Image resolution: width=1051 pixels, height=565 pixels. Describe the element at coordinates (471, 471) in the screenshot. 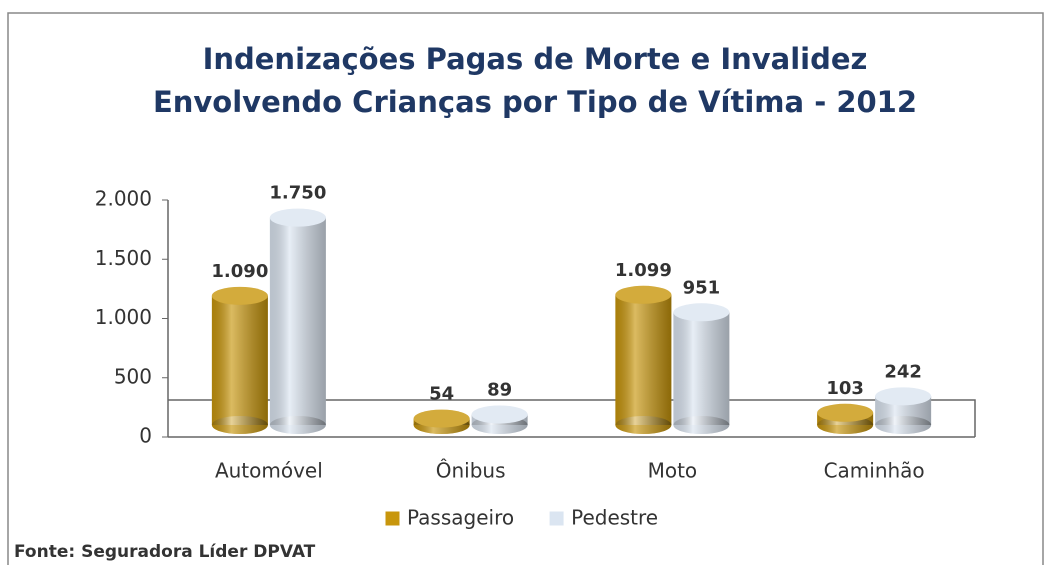

I see `x-tick-label: Ônibus` at that location.